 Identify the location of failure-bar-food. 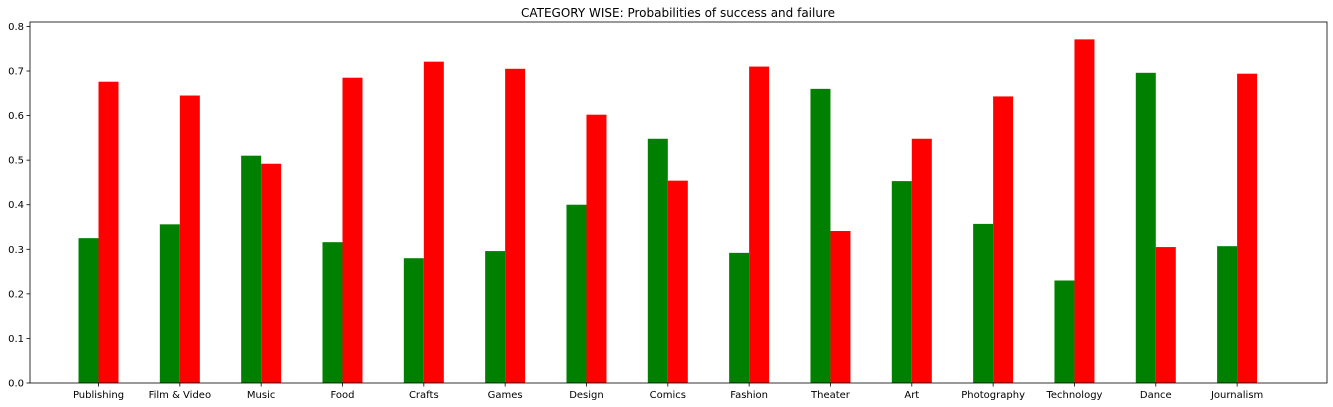
(352, 230).